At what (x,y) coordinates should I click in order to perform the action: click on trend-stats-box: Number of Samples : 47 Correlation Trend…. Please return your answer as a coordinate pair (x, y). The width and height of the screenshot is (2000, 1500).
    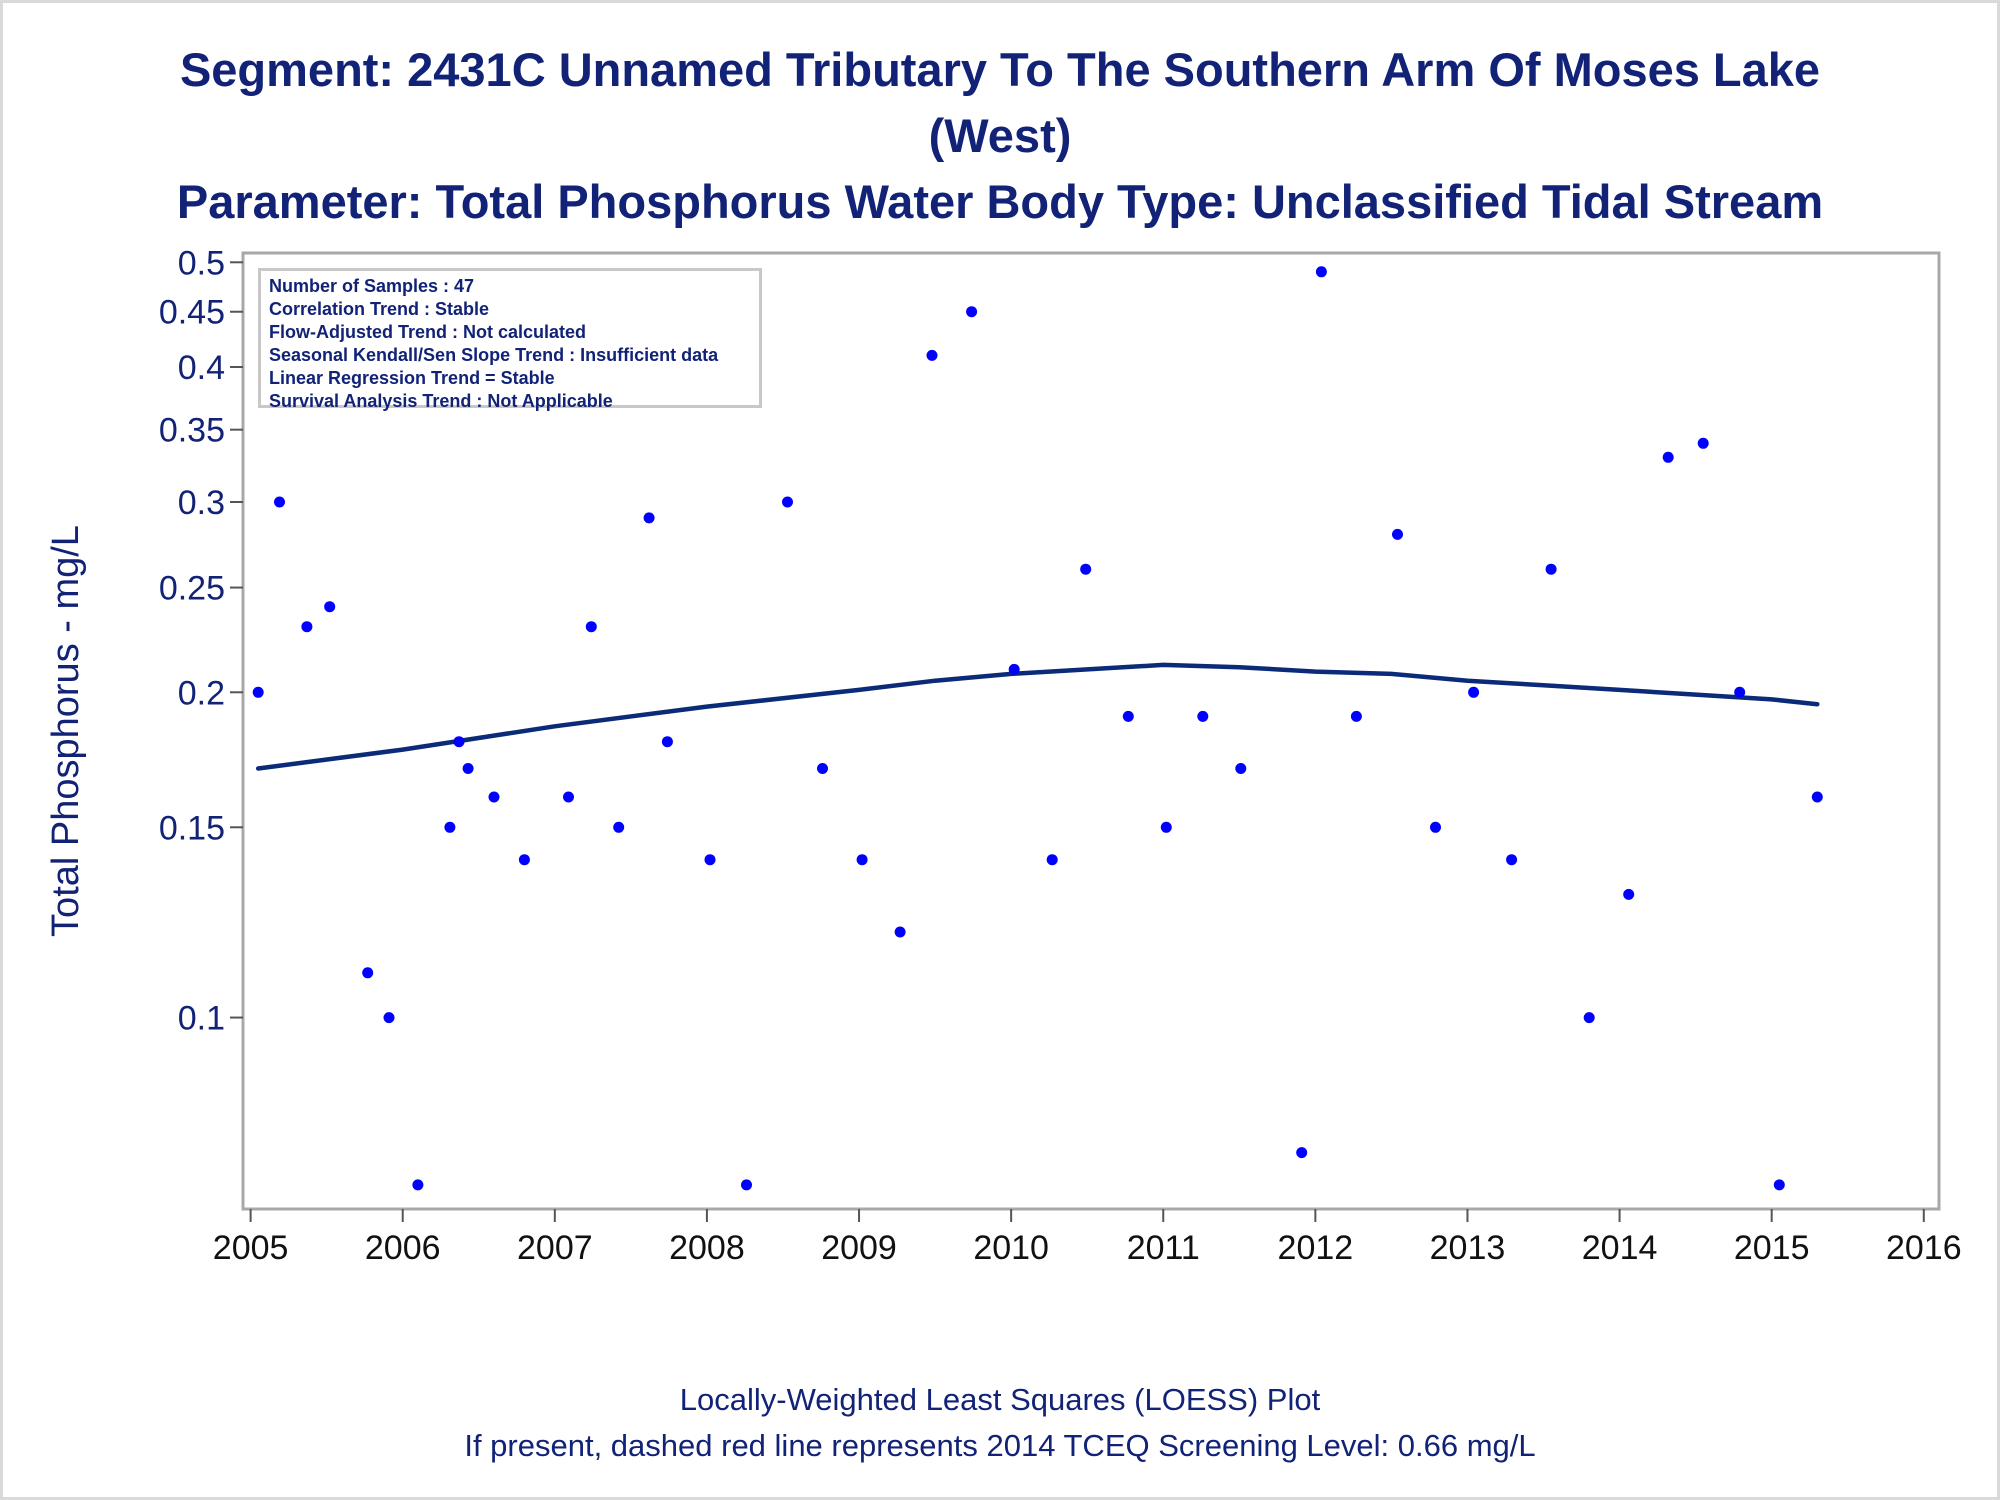
    Looking at the image, I should click on (510, 339).